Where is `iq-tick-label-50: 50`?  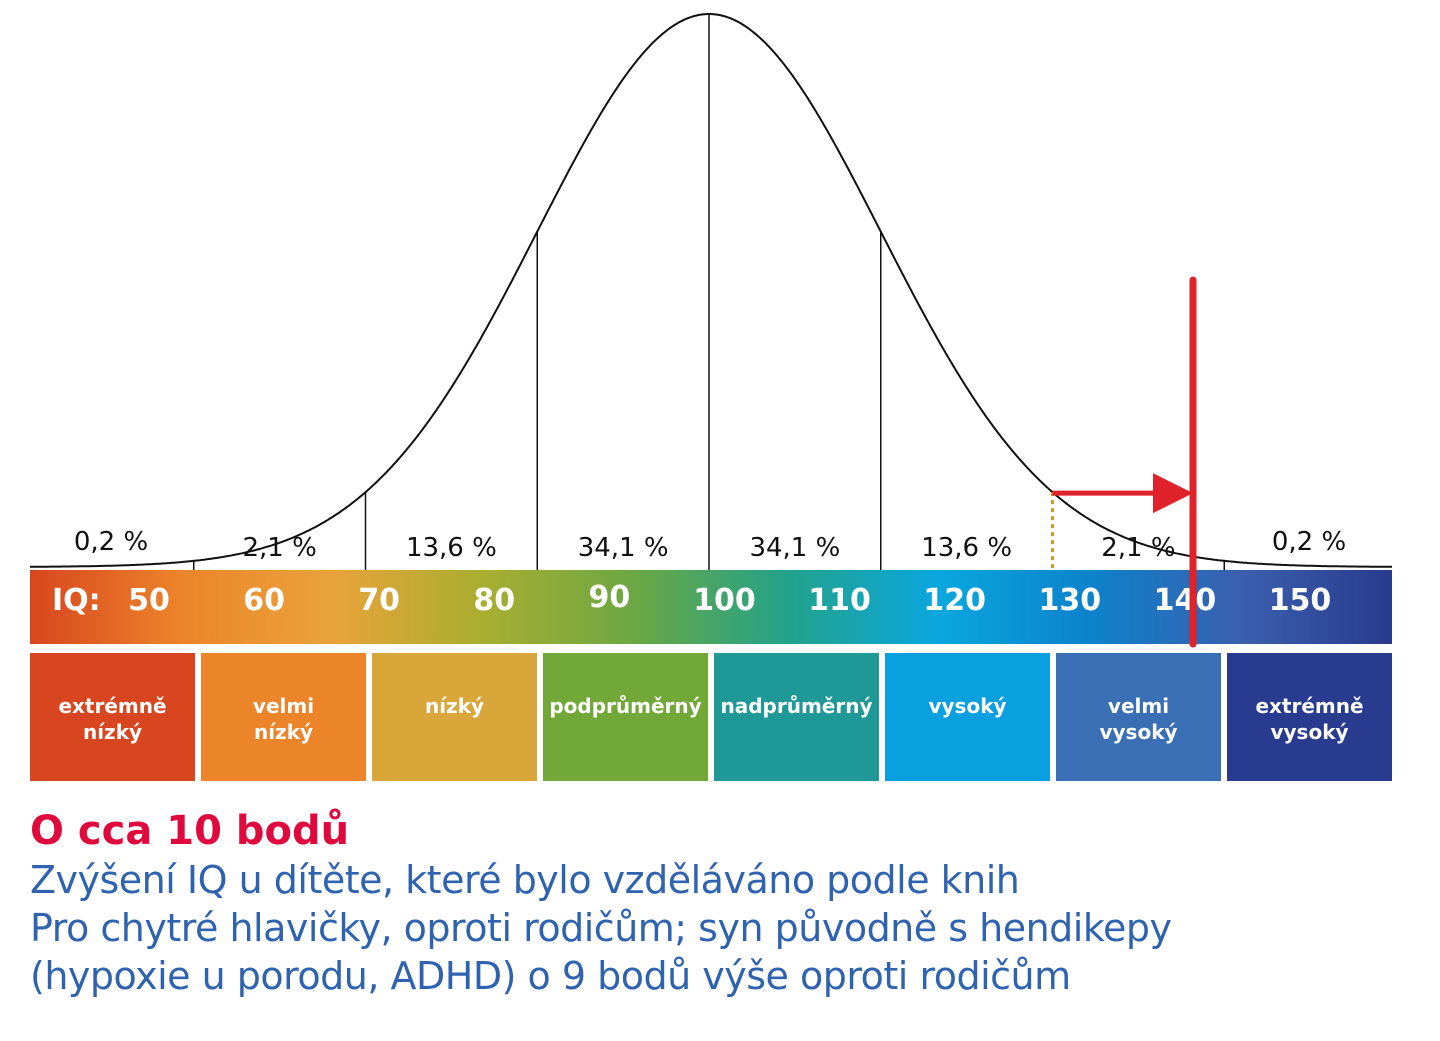 iq-tick-label-50: 50 is located at coordinates (149, 600).